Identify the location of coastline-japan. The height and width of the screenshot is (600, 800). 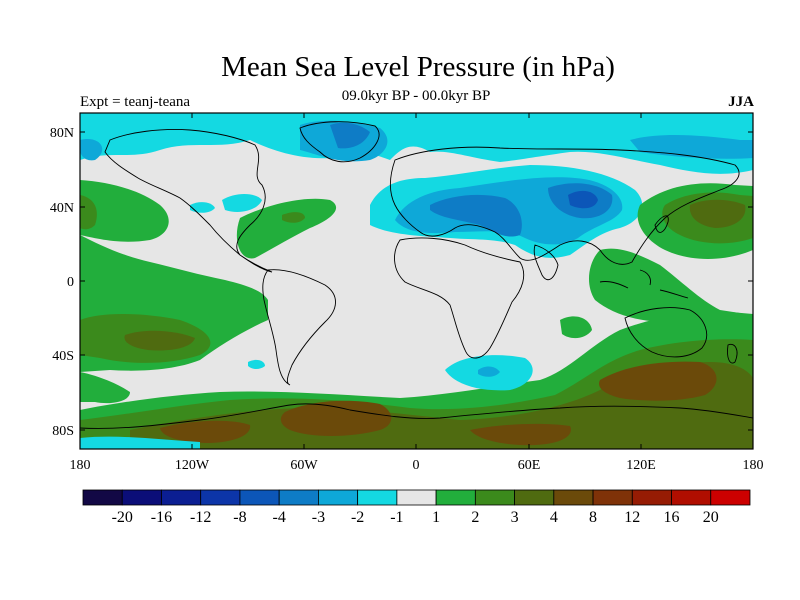
(661, 224).